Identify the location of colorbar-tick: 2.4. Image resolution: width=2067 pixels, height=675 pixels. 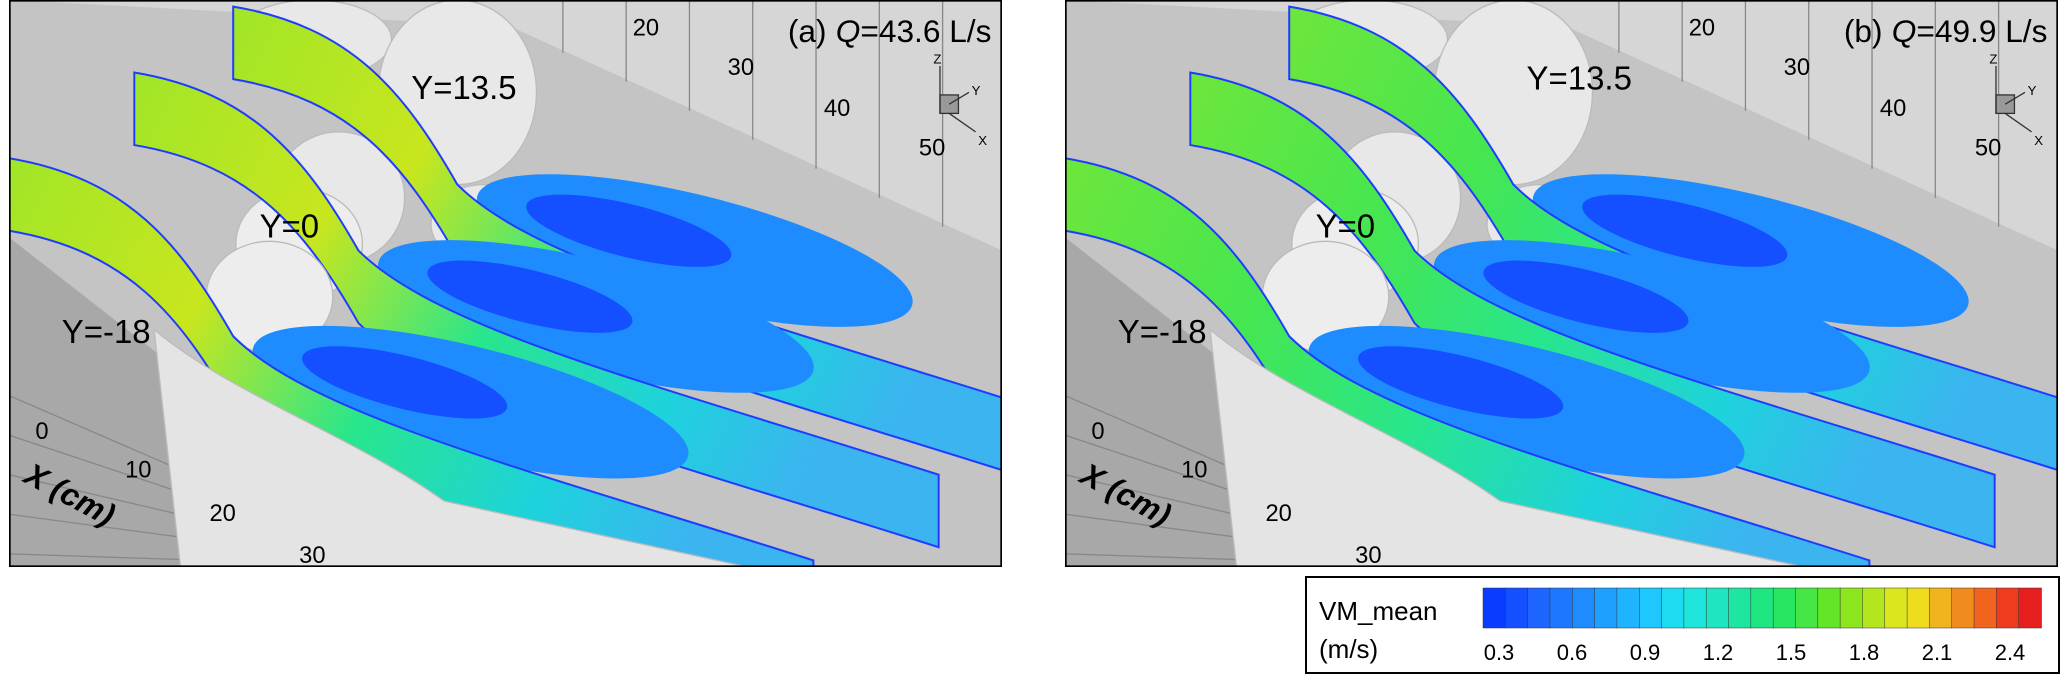
(2010, 652).